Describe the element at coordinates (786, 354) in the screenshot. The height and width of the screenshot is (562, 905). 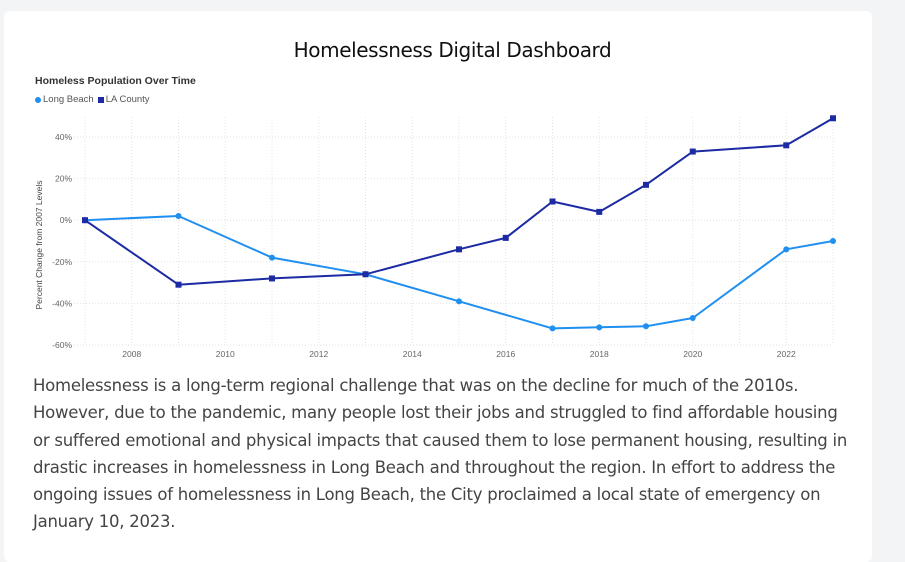
I see `x-tick-label: 2022` at that location.